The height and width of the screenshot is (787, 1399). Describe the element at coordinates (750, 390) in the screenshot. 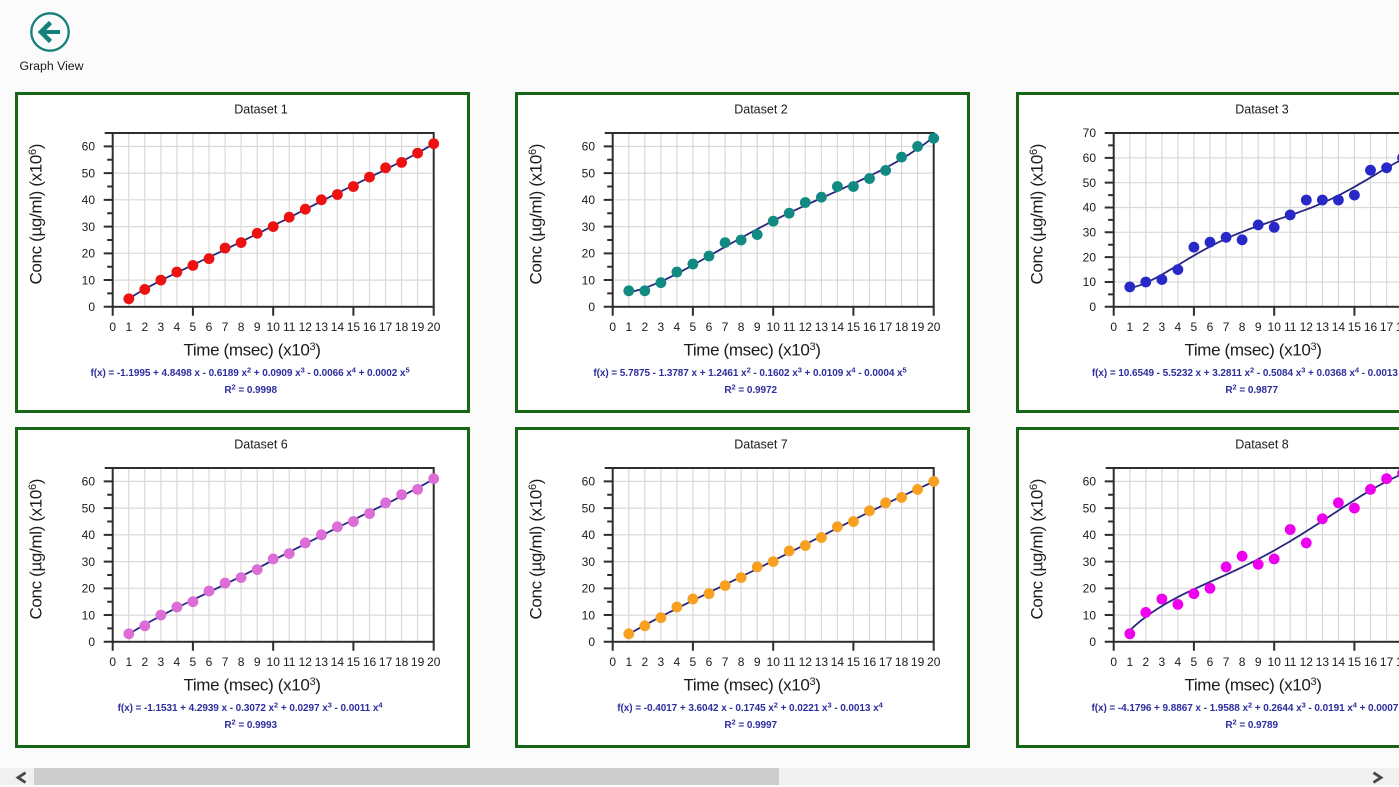

I see `svg-text: R2 = 0.9972` at that location.